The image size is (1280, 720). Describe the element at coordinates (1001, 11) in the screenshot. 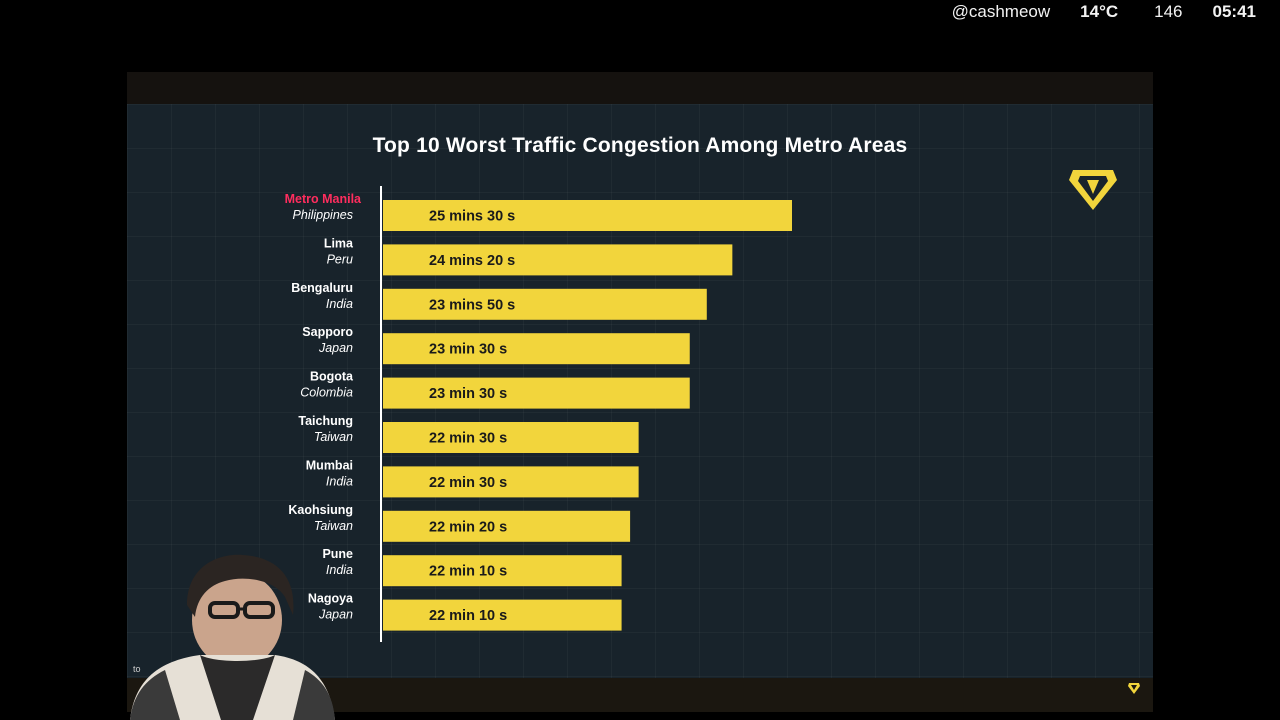

I see `channel-handle: @cashmeow` at that location.